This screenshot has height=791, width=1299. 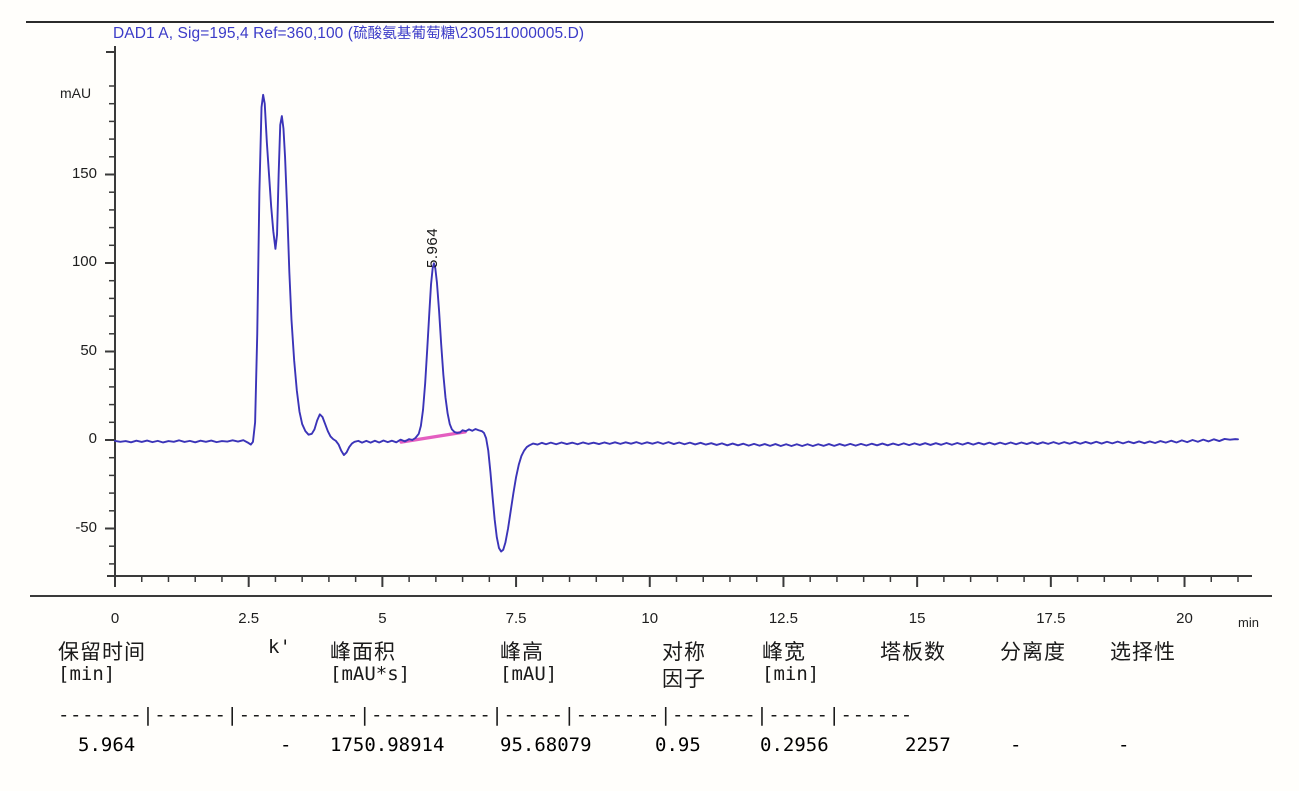 What do you see at coordinates (286, 745) in the screenshot?
I see `results-cell-k-prime: -` at bounding box center [286, 745].